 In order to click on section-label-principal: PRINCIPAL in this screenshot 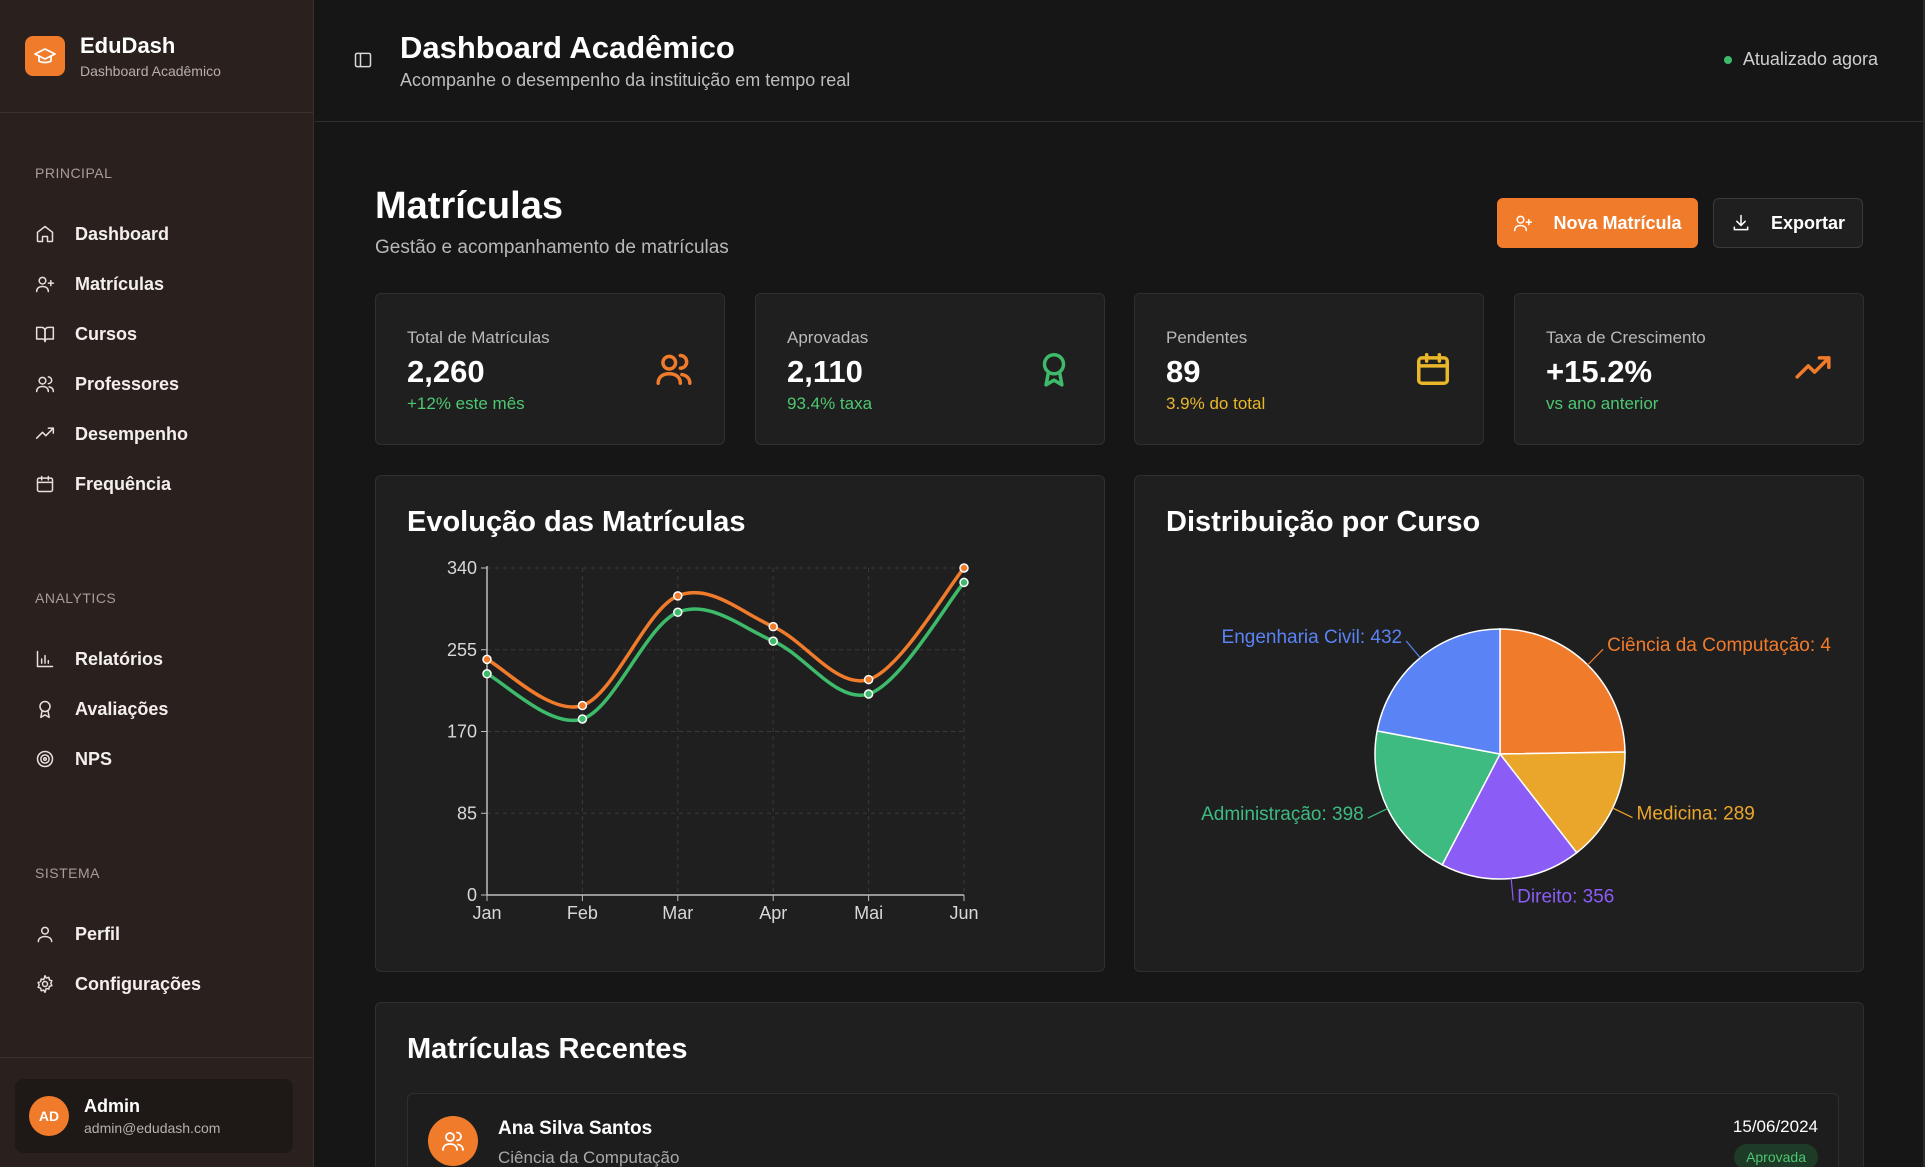, I will do `click(74, 173)`.